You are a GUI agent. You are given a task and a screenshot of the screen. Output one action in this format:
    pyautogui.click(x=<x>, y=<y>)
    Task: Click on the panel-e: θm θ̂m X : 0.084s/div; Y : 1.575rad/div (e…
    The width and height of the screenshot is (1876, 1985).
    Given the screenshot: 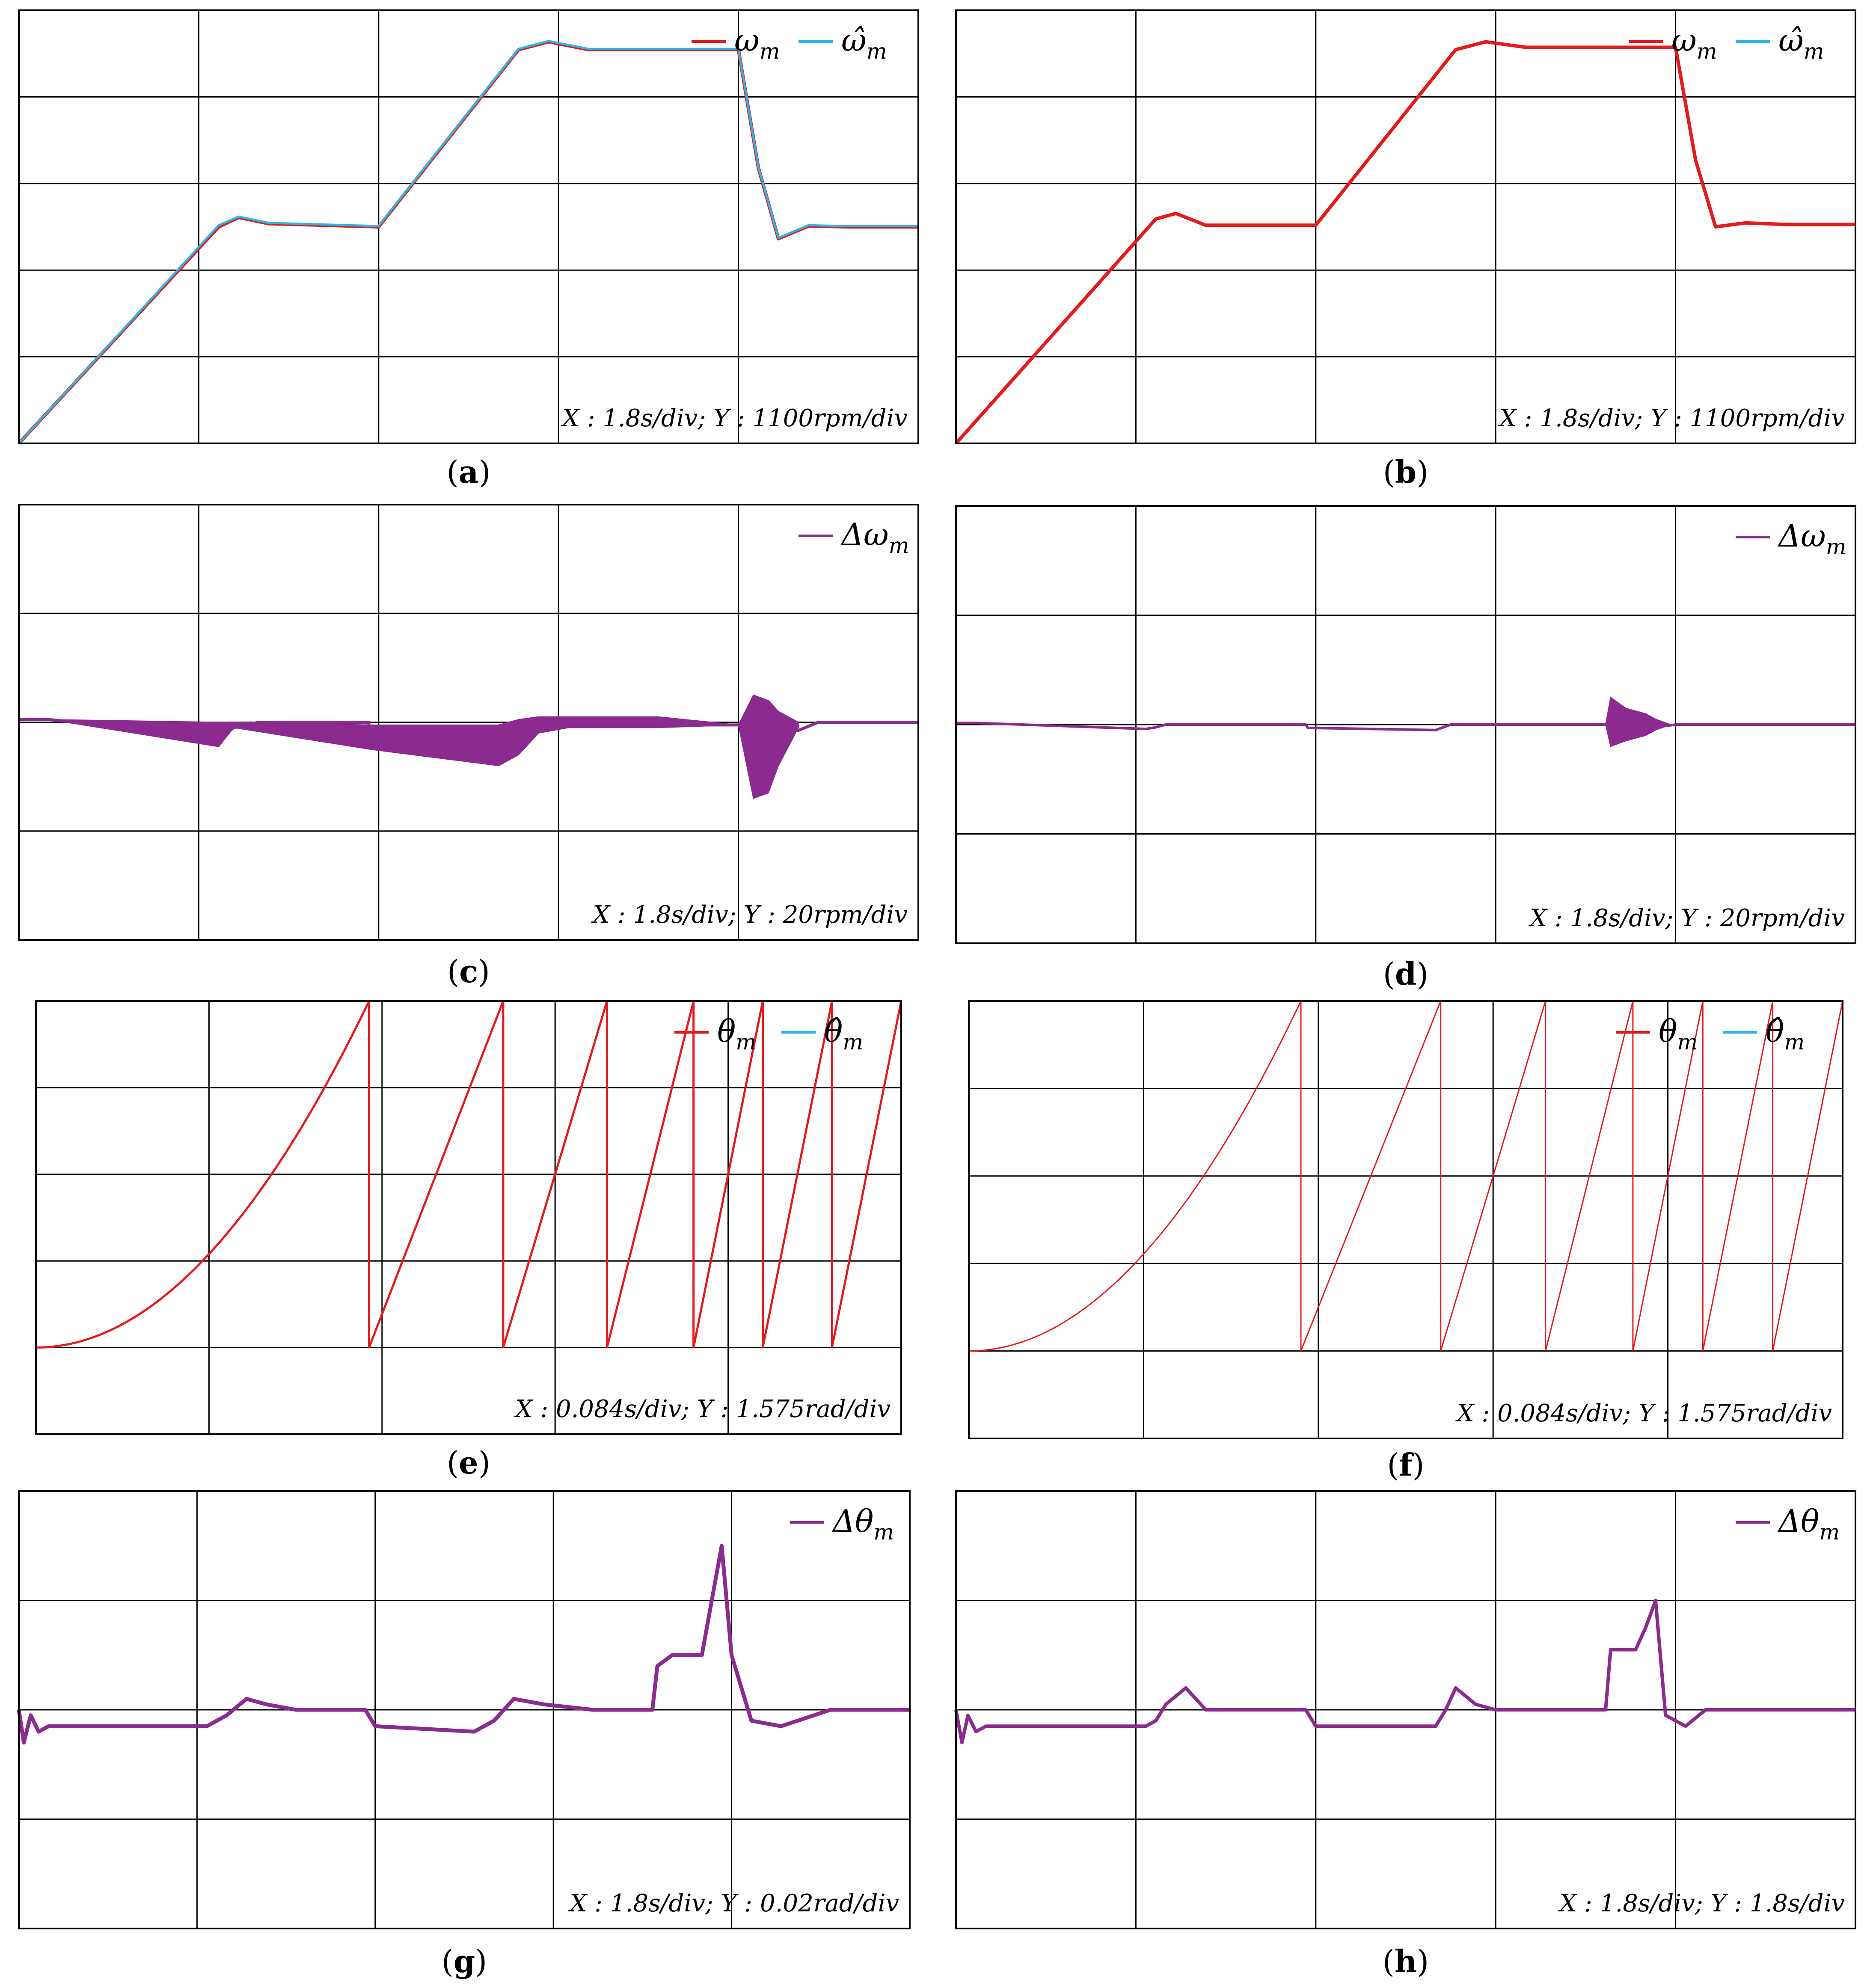 What is the action you would take?
    pyautogui.click(x=468, y=1240)
    